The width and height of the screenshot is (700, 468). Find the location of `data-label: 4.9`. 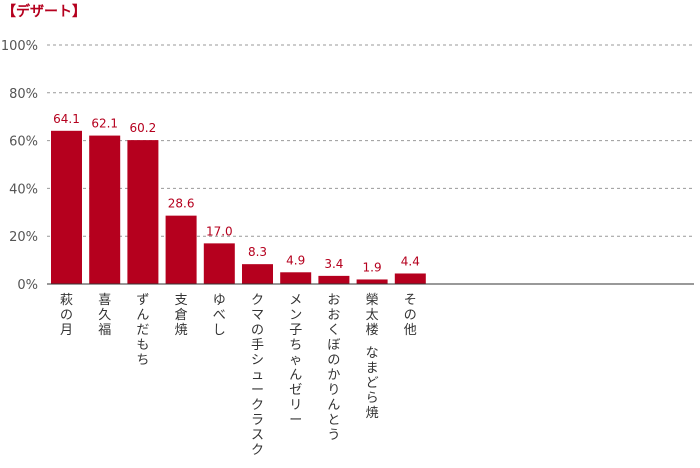

data-label: 4.9 is located at coordinates (295, 260).